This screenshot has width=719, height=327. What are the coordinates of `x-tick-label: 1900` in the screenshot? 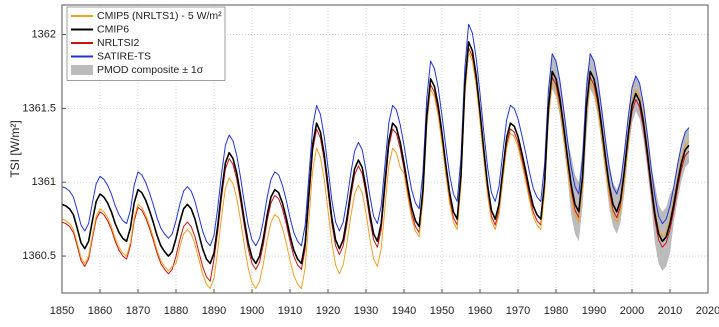 It's located at (252, 311).